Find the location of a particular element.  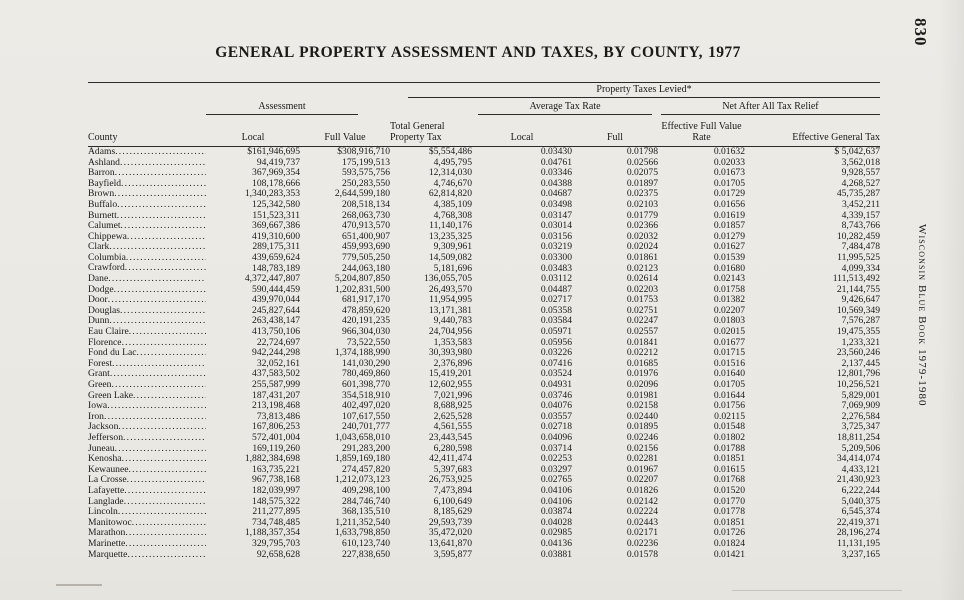

table-cell: 14,509,082 is located at coordinates (450, 257).